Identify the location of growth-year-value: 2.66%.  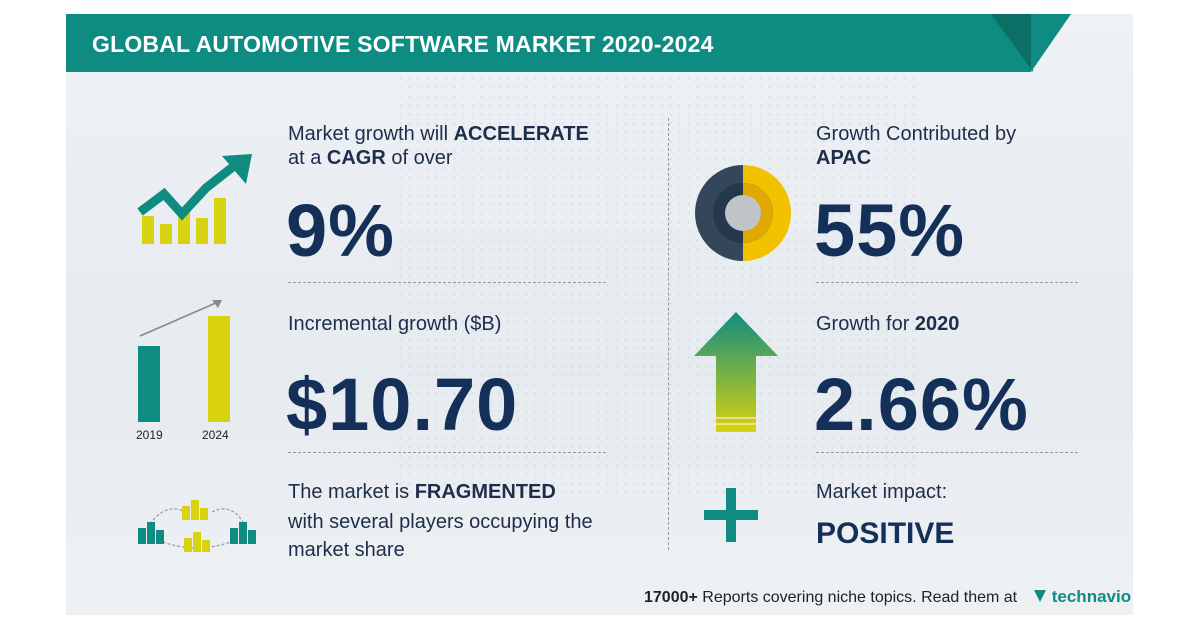
(921, 404).